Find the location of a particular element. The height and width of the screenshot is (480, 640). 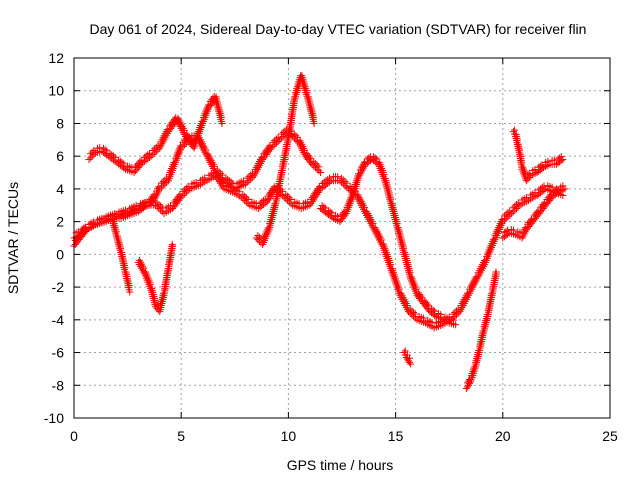

y-tick-label: 4 is located at coordinates (60, 189).